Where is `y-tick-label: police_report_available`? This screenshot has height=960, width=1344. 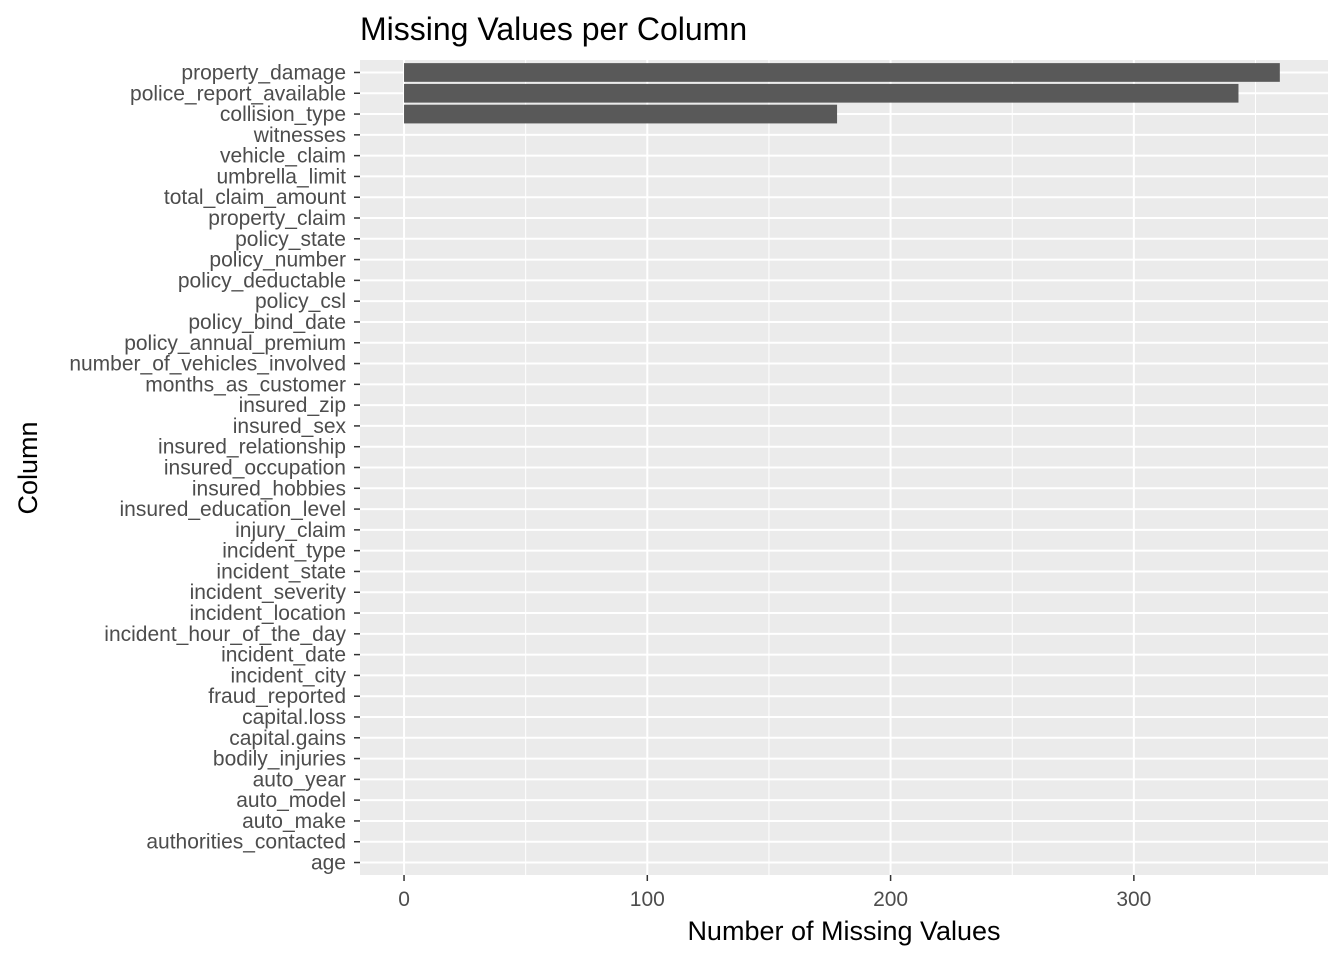 y-tick-label: police_report_available is located at coordinates (238, 93).